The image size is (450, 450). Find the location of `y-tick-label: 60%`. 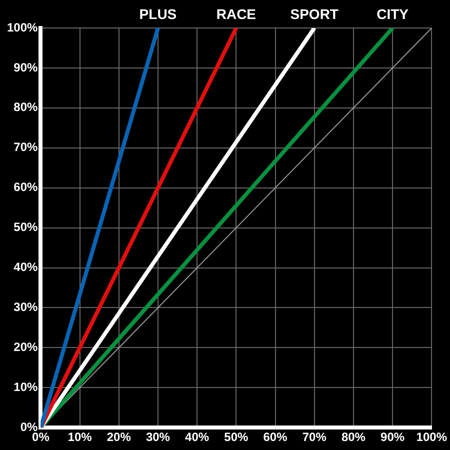

y-tick-label: 60% is located at coordinates (26, 187).